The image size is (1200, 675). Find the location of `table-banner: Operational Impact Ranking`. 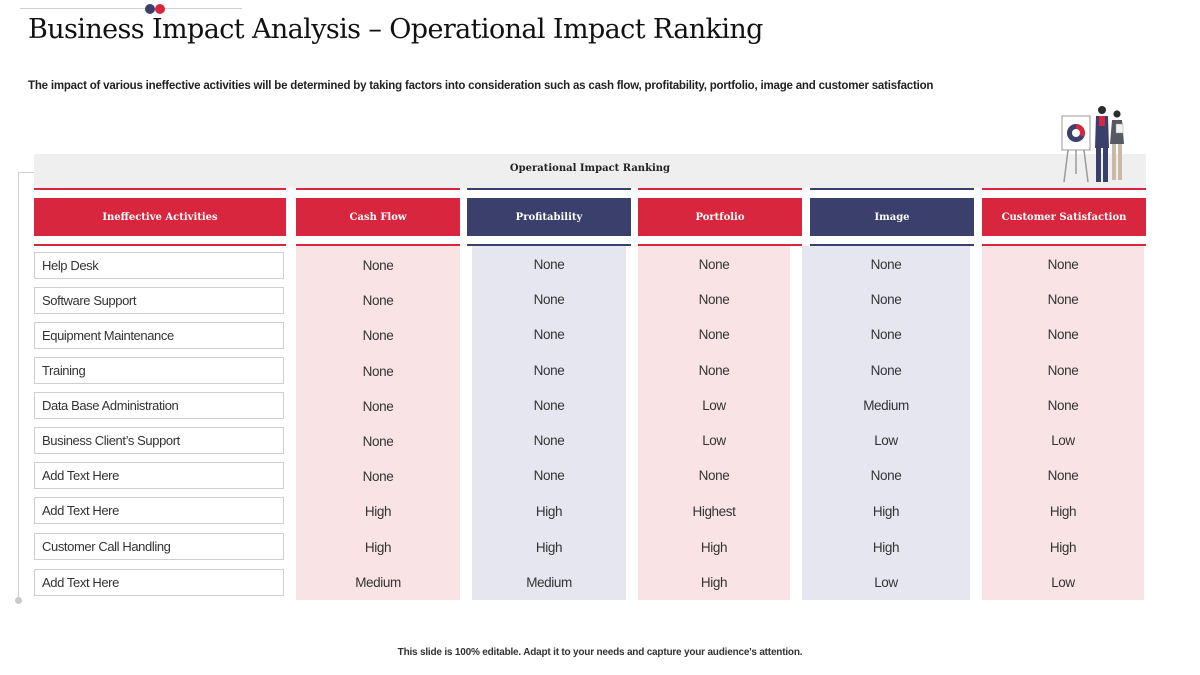

table-banner: Operational Impact Ranking is located at coordinates (590, 171).